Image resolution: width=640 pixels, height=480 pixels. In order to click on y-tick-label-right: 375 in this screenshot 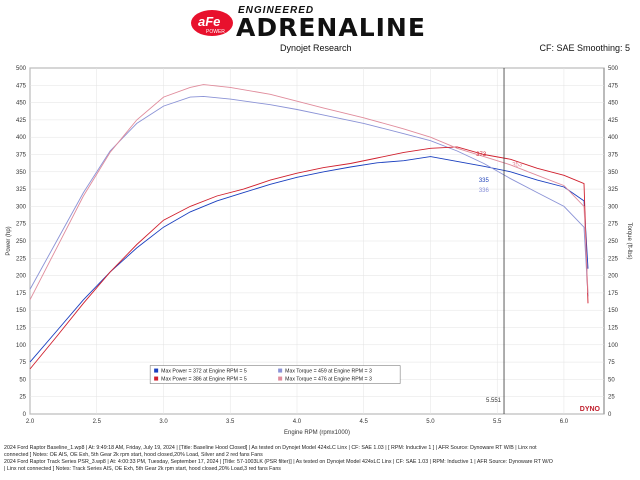, I will do `click(613, 156)`.